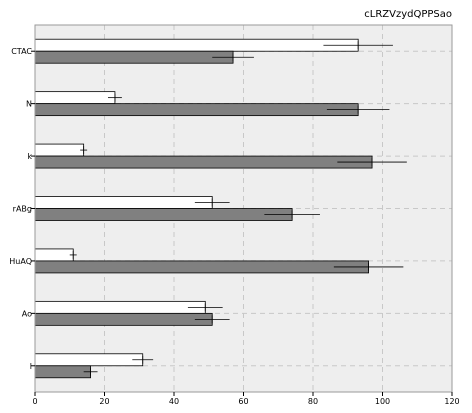 The height and width of the screenshot is (413, 472). What do you see at coordinates (29, 156) in the screenshot?
I see `y-tick-label: k` at bounding box center [29, 156].